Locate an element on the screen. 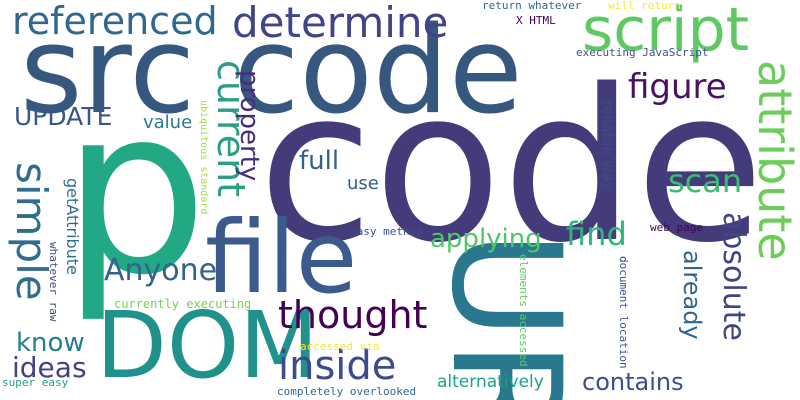 Image resolution: width=800 pixels, height=400 pixels. word-scan: scan is located at coordinates (705, 181).